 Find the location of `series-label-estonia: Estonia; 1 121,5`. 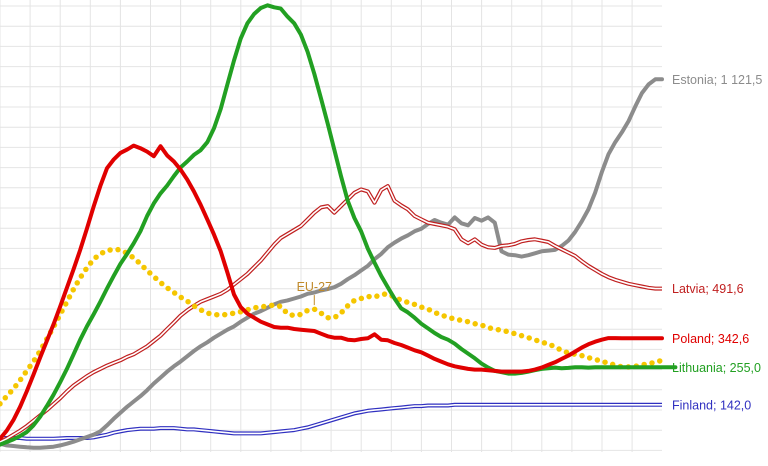

series-label-estonia: Estonia; 1 121,5 is located at coordinates (717, 80).